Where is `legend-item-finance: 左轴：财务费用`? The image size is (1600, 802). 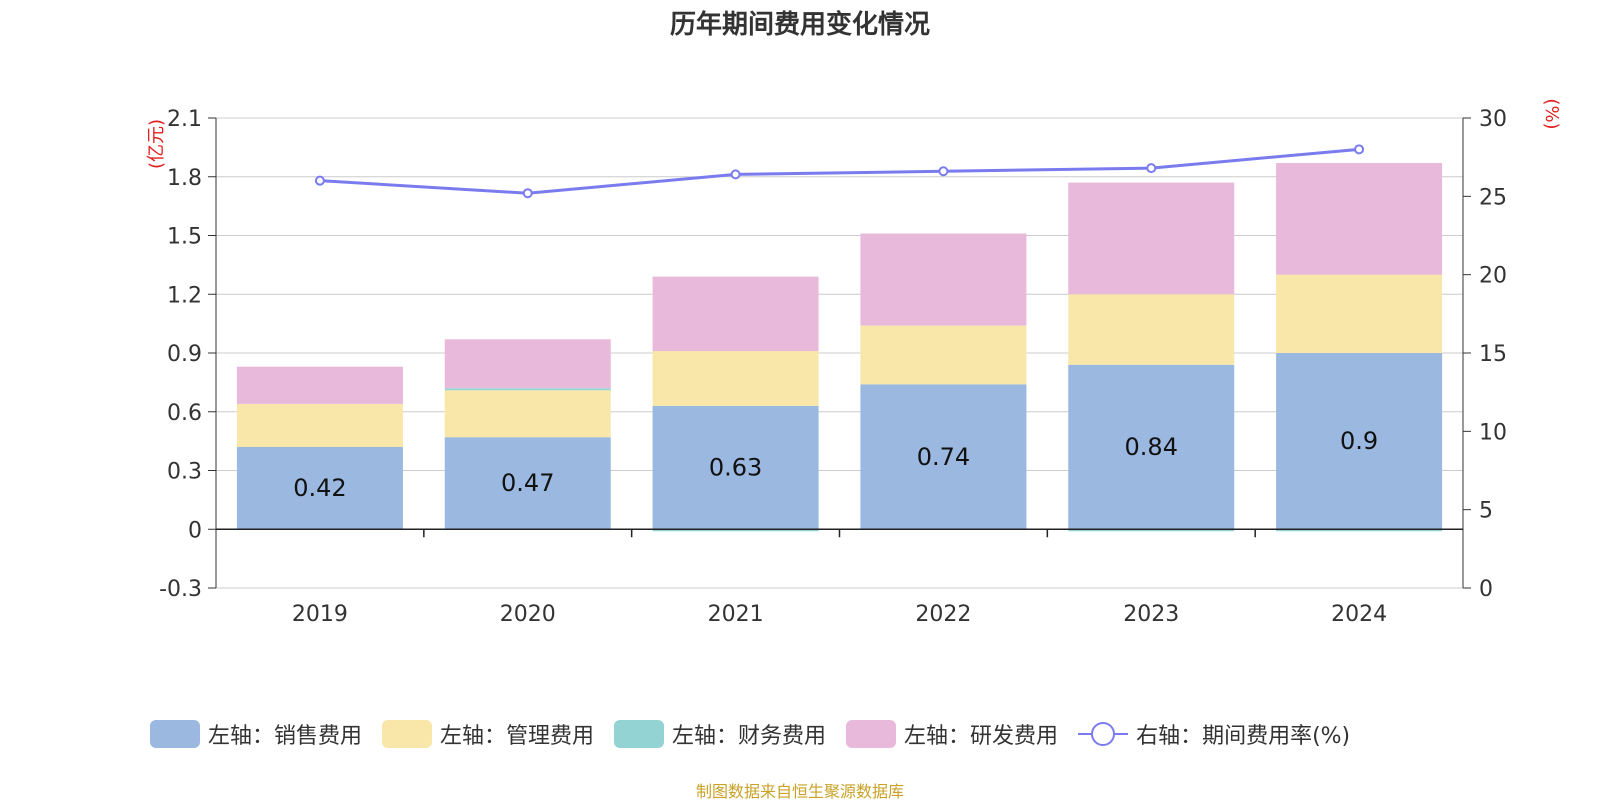
legend-item-finance: 左轴：财务费用 is located at coordinates (720, 734).